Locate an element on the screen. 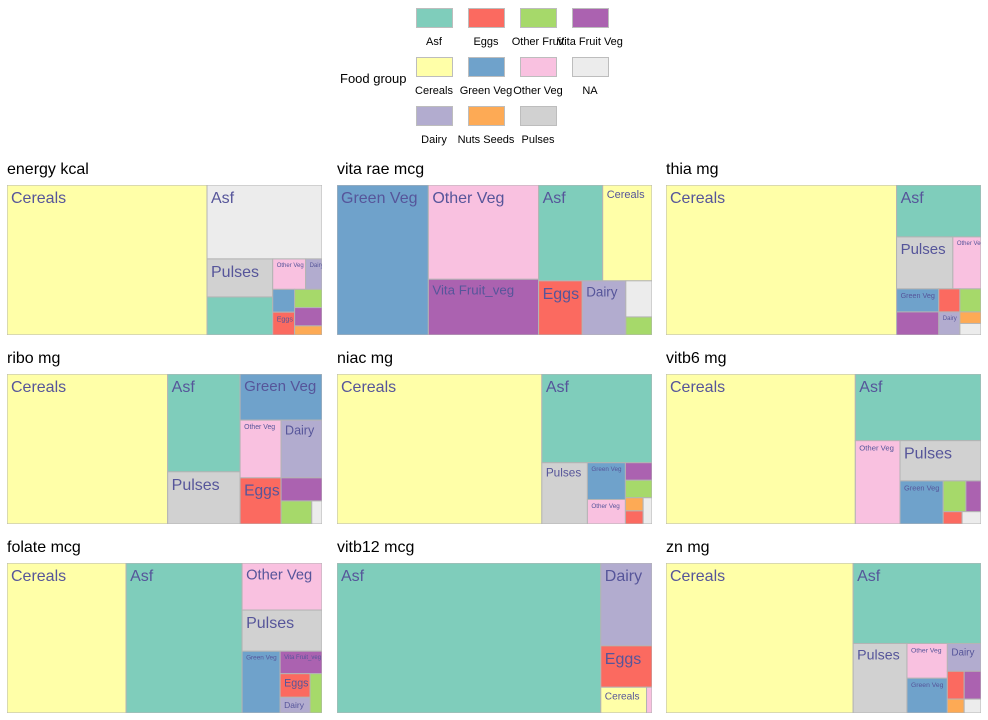 This screenshot has width=988, height=720. panel-title: vitb6 mg is located at coordinates (696, 358).